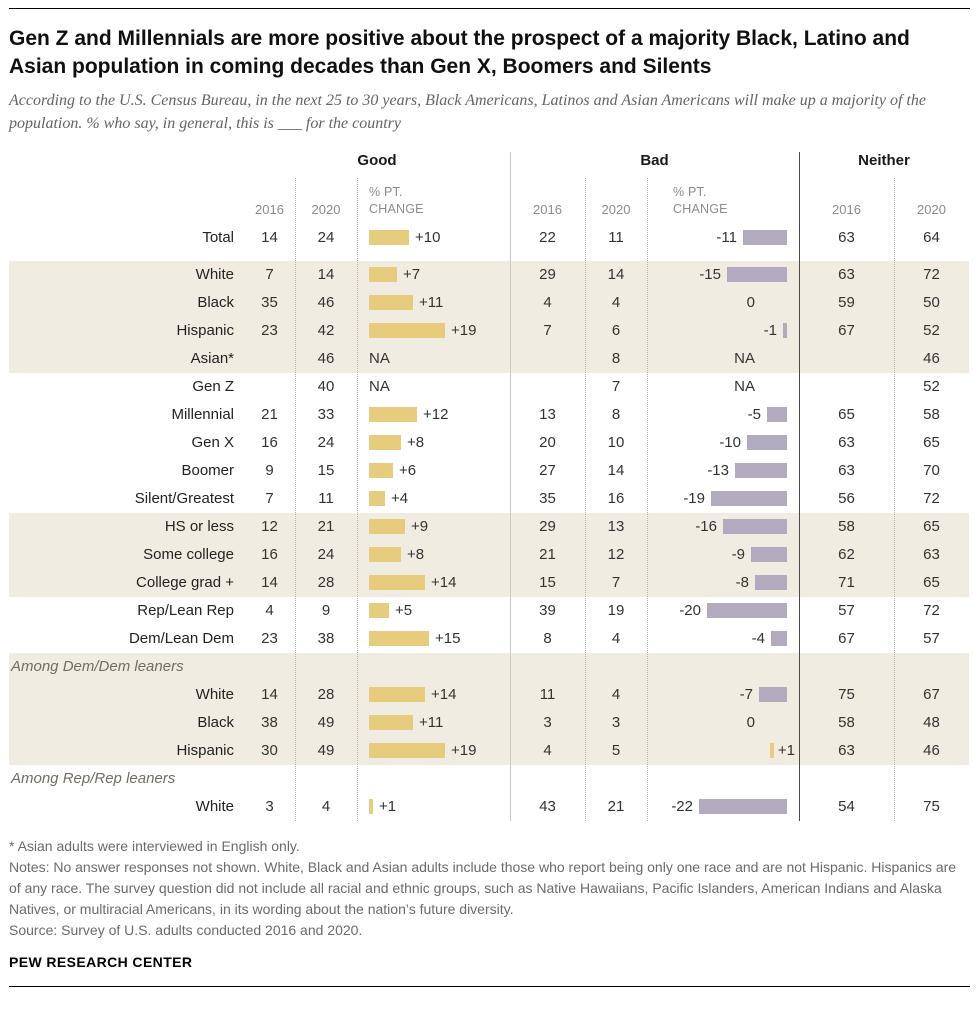 The width and height of the screenshot is (979, 1023). I want to click on good-2020-value: 46, so click(326, 359).